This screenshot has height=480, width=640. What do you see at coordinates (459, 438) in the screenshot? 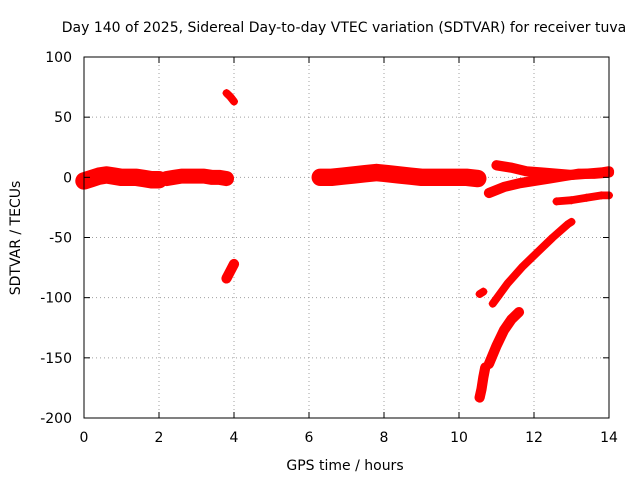
I see `x-tick-label: 10` at bounding box center [459, 438].